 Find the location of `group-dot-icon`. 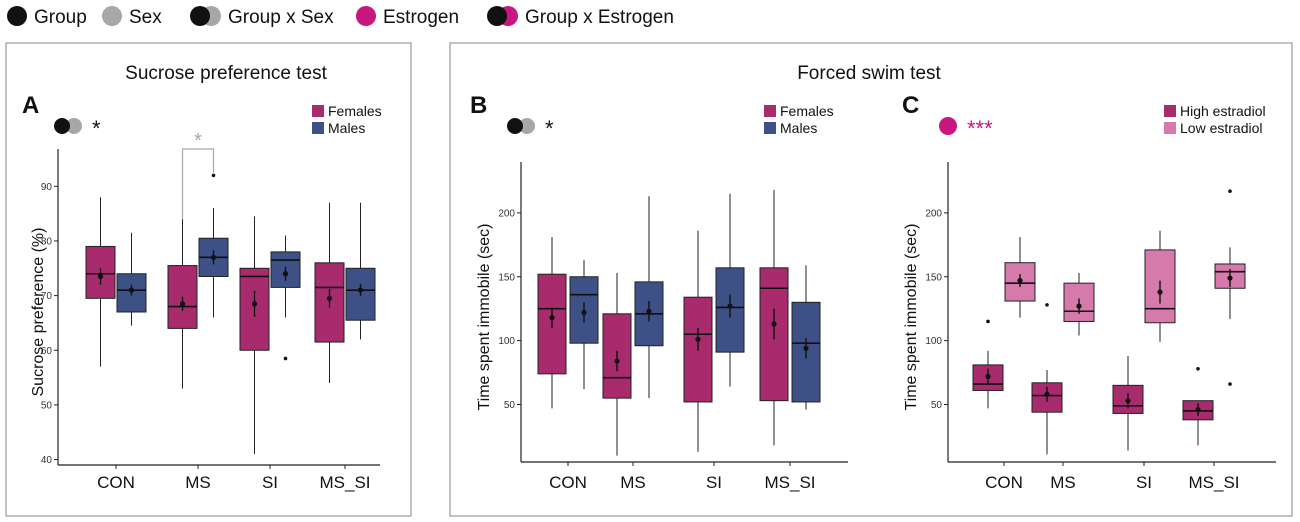

group-dot-icon is located at coordinates (17, 16).